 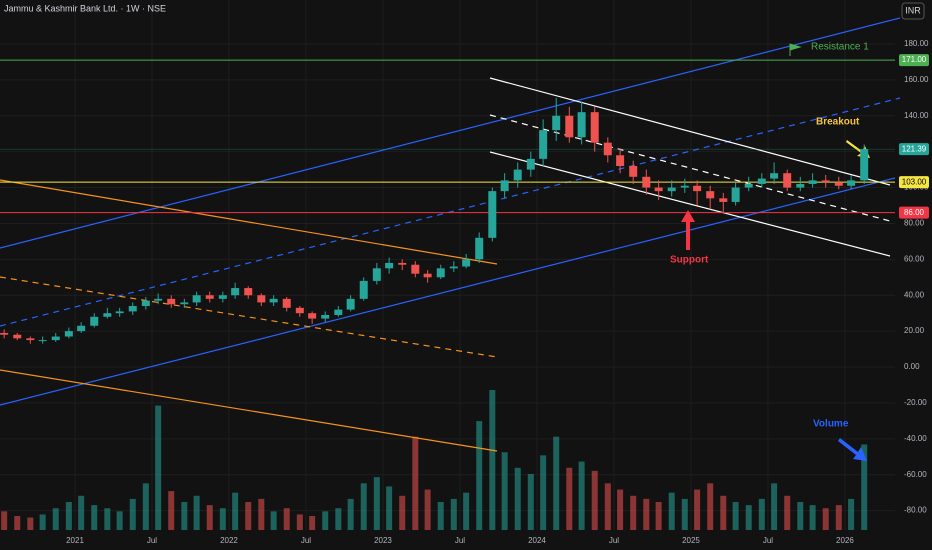 What do you see at coordinates (914, 181) in the screenshot?
I see `level-label: 103.00` at bounding box center [914, 181].